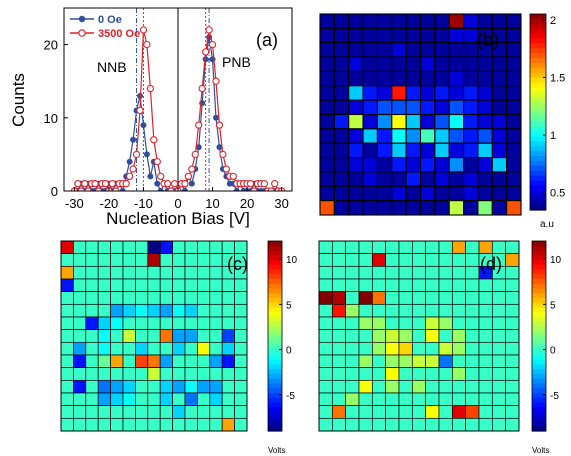 The width and height of the screenshot is (571, 456). What do you see at coordinates (419, 336) in the screenshot?
I see `heatmap-frame` at bounding box center [419, 336].